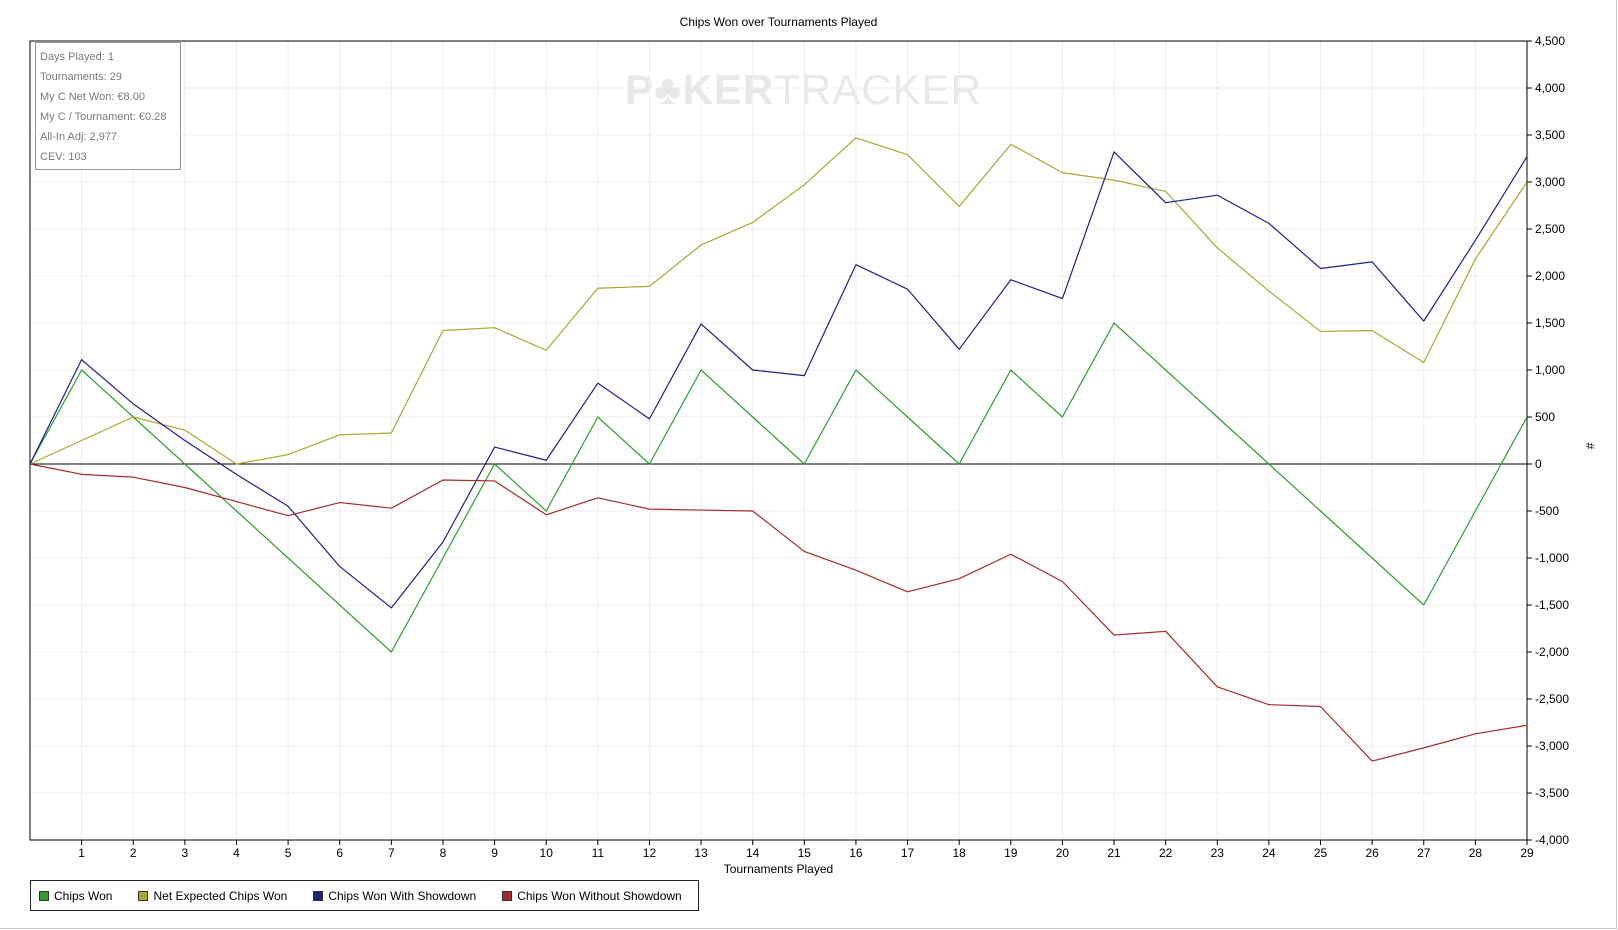 The height and width of the screenshot is (930, 1618). Describe the element at coordinates (1550, 229) in the screenshot. I see `y-tick-label: 2,500` at that location.